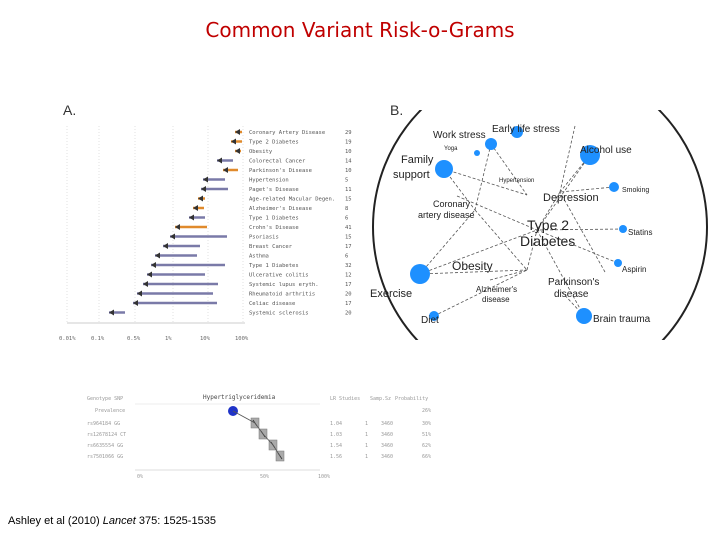  Describe the element at coordinates (269, 181) in the screenshot. I see `disease-label: Hypertension` at that location.